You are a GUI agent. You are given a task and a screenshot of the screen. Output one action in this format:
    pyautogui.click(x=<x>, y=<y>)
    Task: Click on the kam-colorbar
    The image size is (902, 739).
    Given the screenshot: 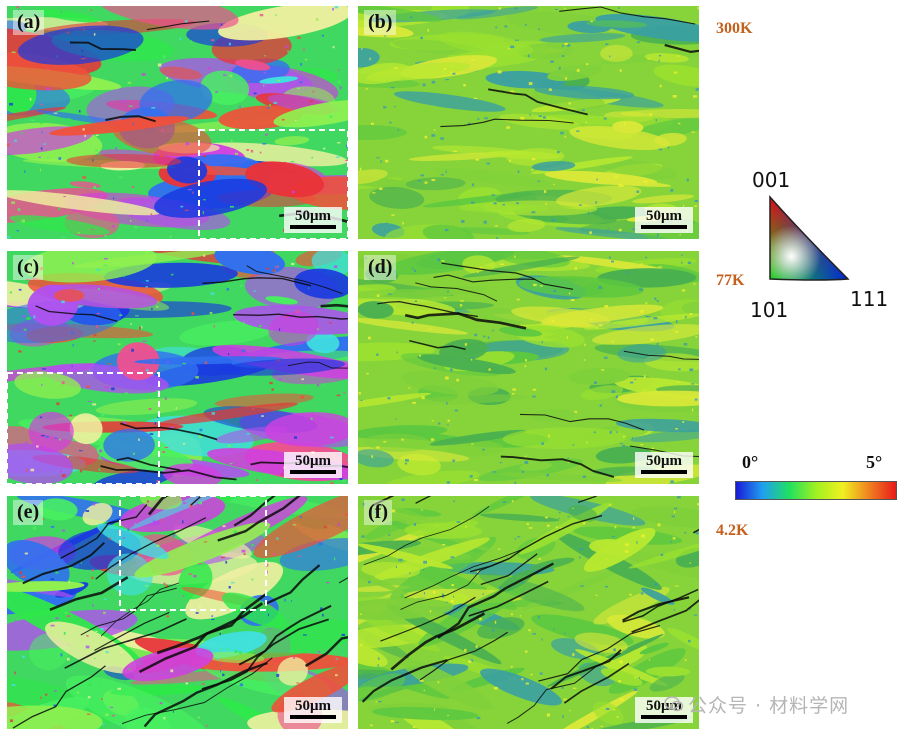 What is the action you would take?
    pyautogui.click(x=816, y=490)
    